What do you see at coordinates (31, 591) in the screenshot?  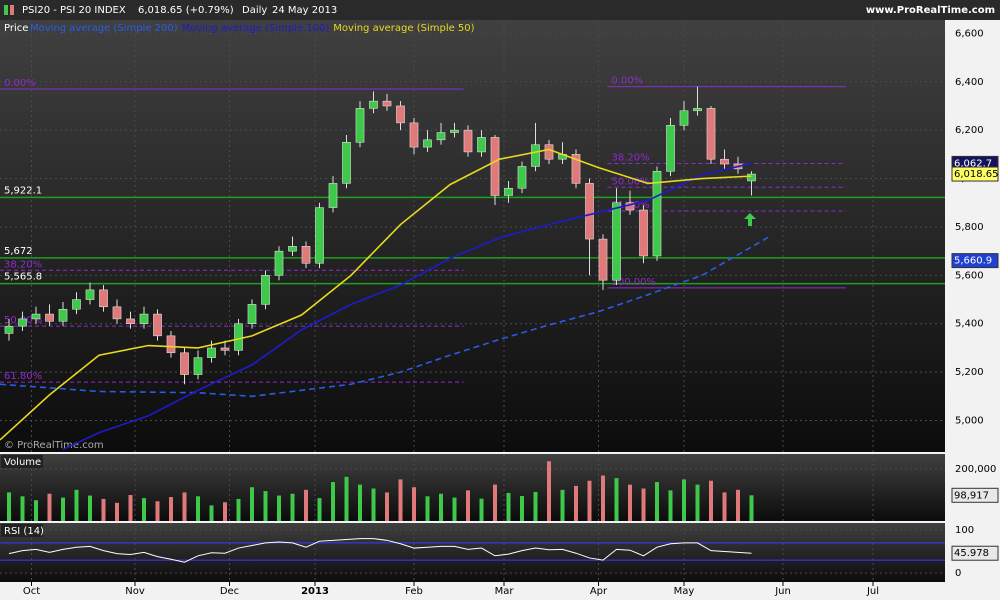 I see `x-tick-label: Oct` at bounding box center [31, 591].